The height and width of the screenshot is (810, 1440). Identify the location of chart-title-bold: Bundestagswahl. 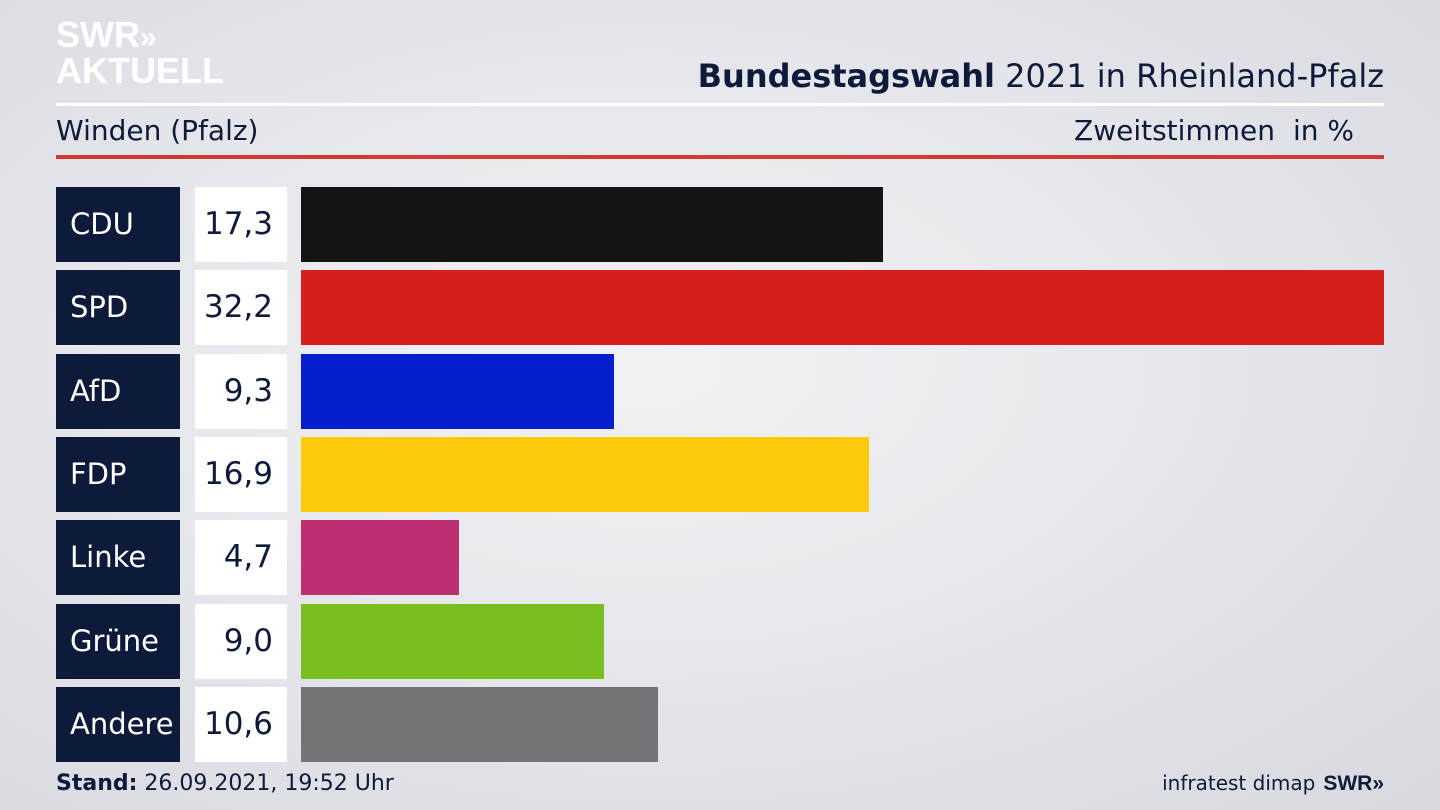
(846, 76).